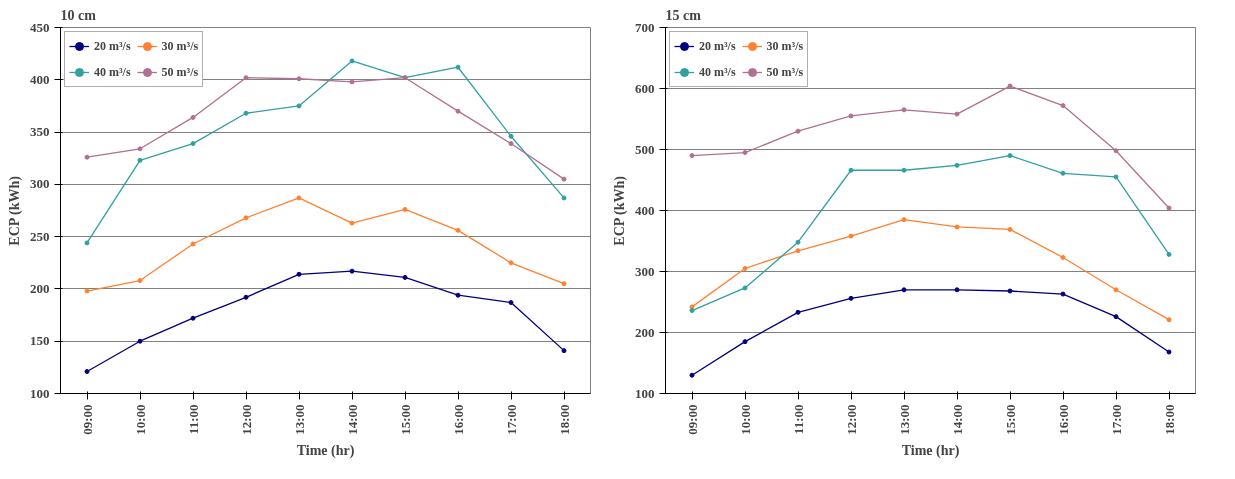 This screenshot has width=1235, height=479. Describe the element at coordinates (645, 88) in the screenshot. I see `y-tick-label: 600` at that location.